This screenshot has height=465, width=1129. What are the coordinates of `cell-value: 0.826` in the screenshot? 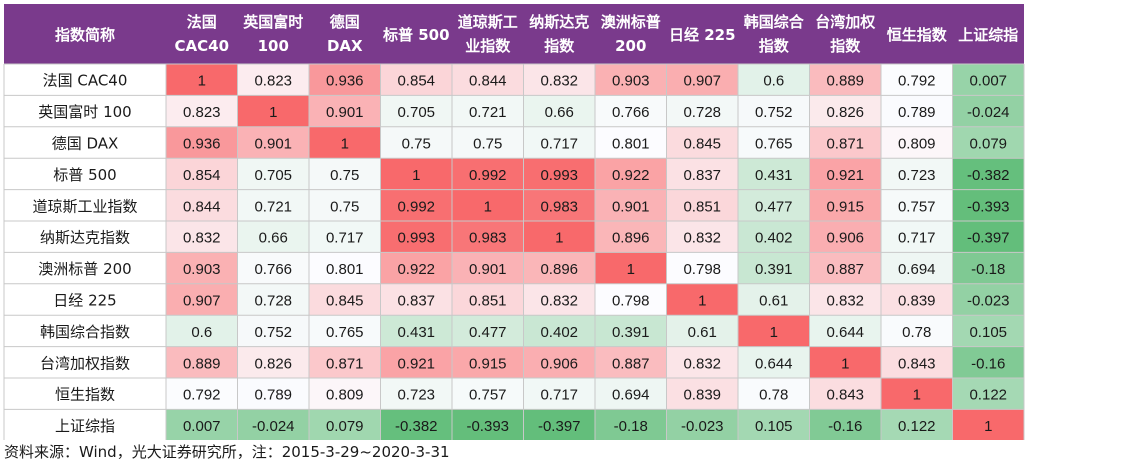 It's located at (273, 363).